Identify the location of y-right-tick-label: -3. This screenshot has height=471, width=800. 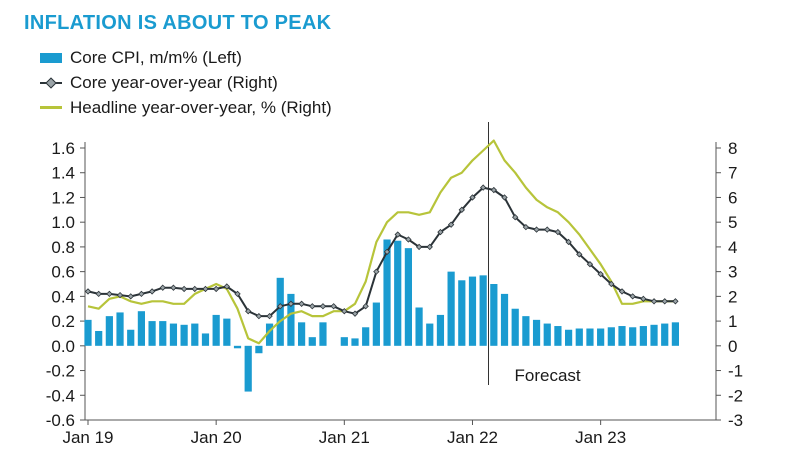
(735, 420).